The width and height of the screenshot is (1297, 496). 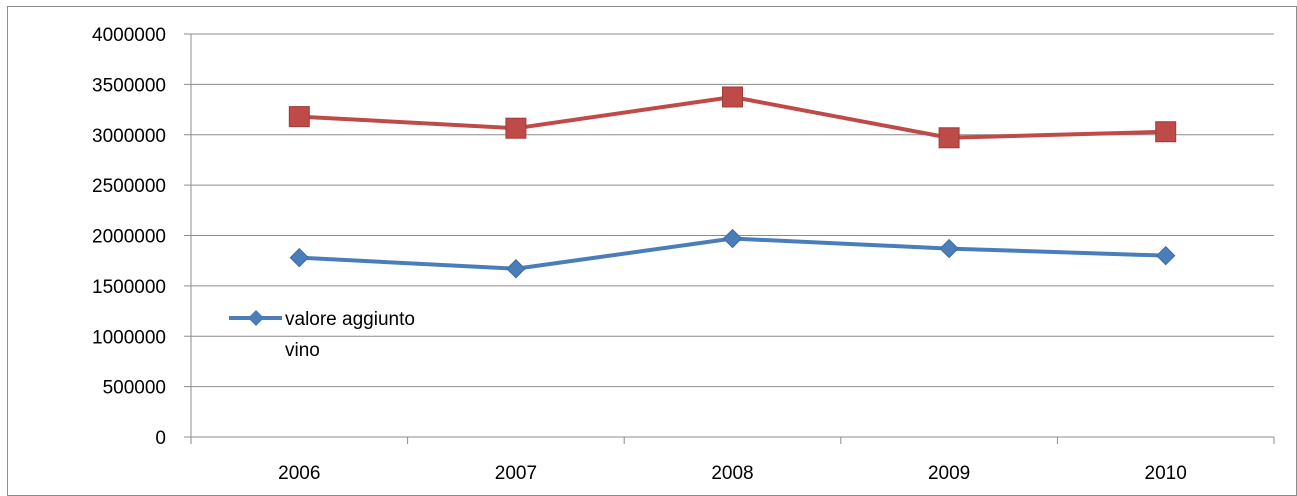 I want to click on series-0-point-2008, so click(x=732, y=238).